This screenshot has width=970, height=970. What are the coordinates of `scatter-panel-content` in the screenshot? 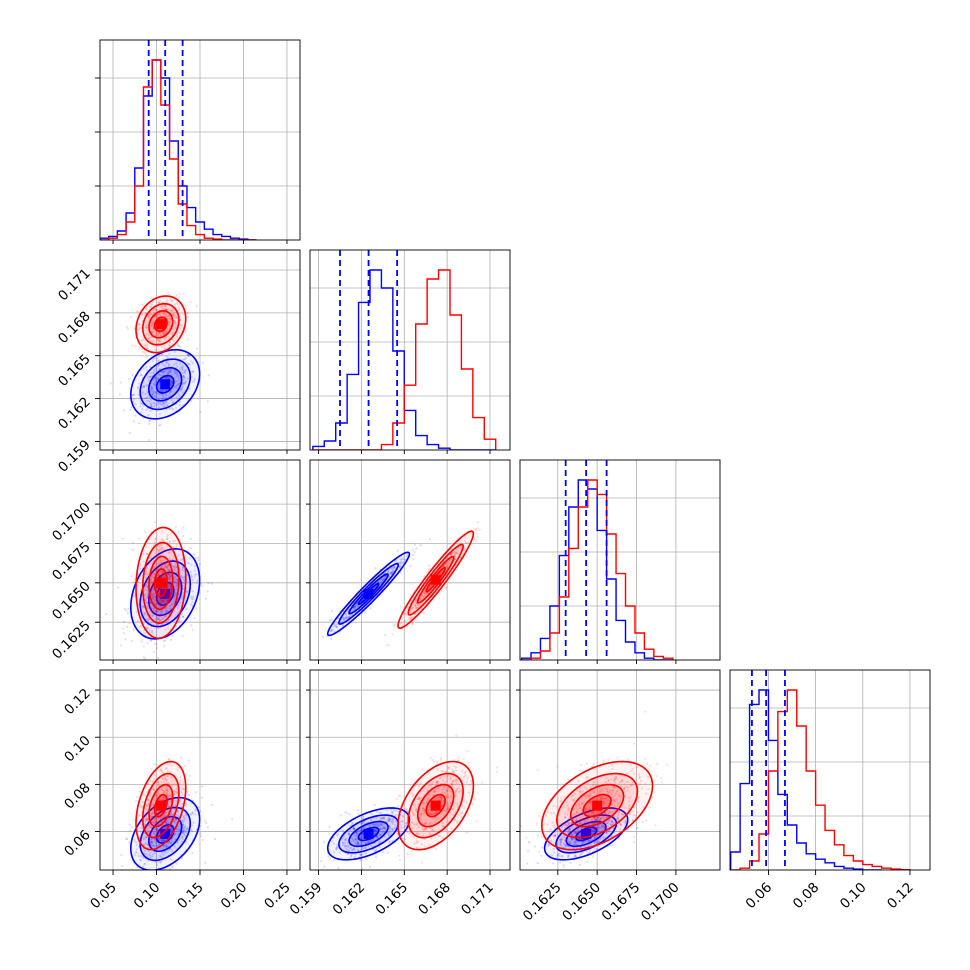 It's located at (401, 584).